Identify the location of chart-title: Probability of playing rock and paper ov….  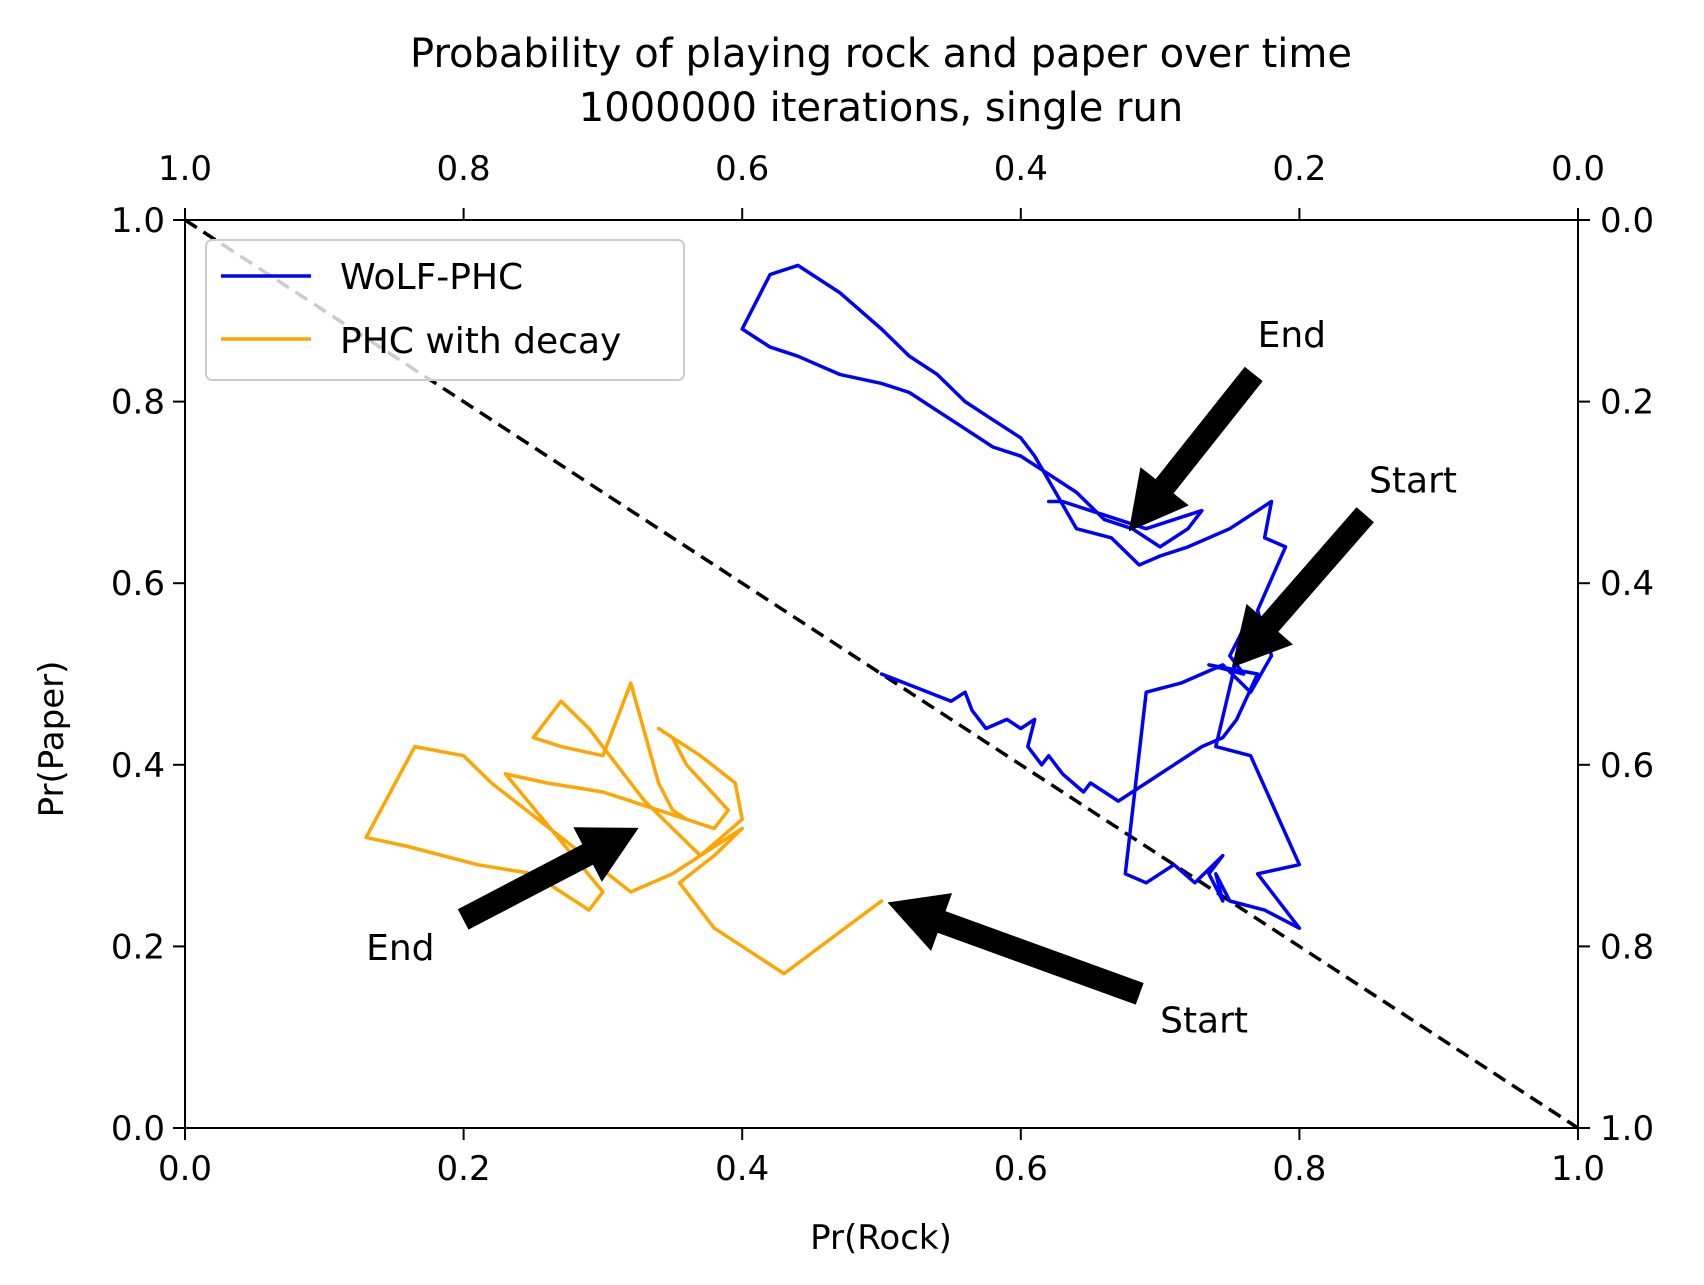
(881, 54).